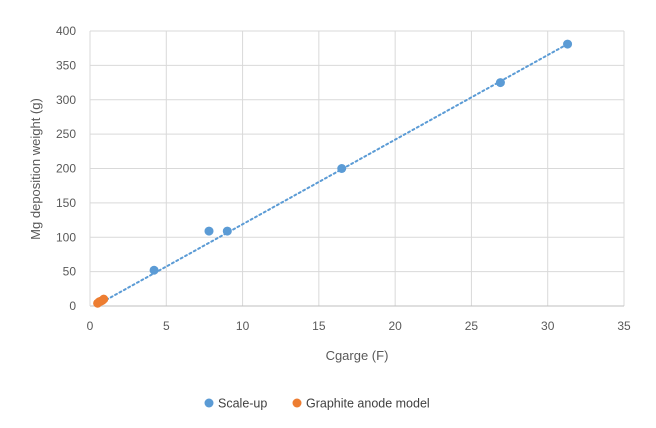 The width and height of the screenshot is (656, 428). Describe the element at coordinates (548, 326) in the screenshot. I see `x-tick-label: 30` at that location.